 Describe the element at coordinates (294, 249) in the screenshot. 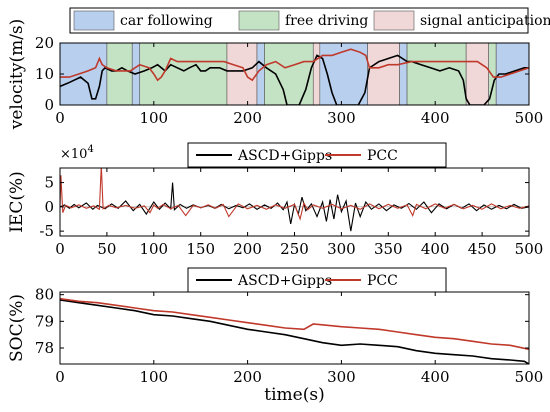

I see `x-tick-label: 250` at that location.